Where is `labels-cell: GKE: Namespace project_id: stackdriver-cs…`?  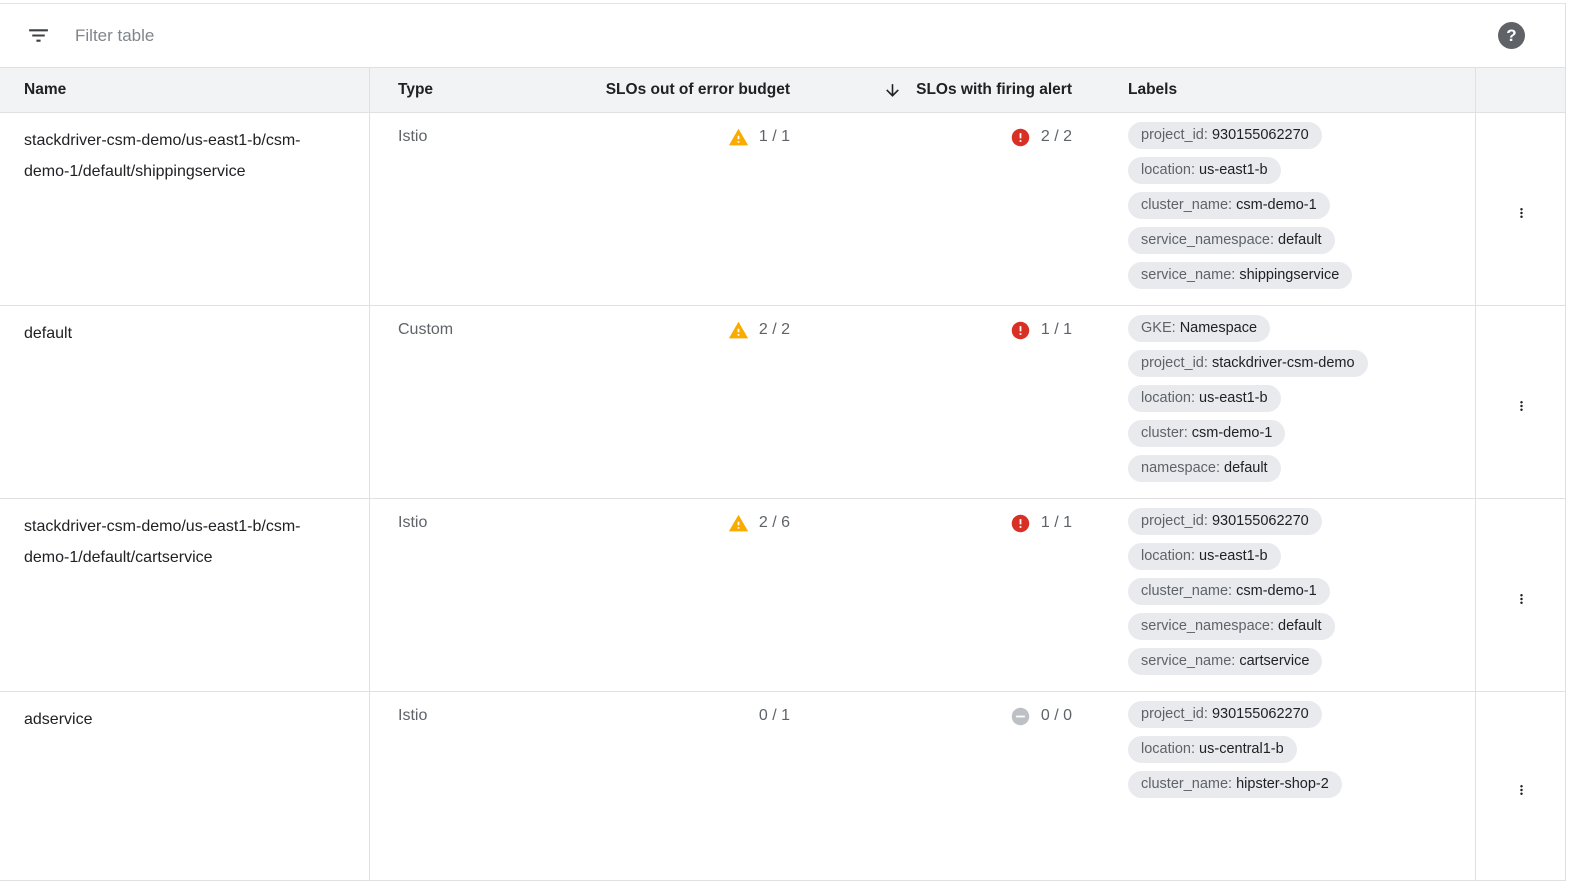
labels-cell: GKE: Namespace project_id: stackdriver-cs… is located at coordinates (1277, 402).